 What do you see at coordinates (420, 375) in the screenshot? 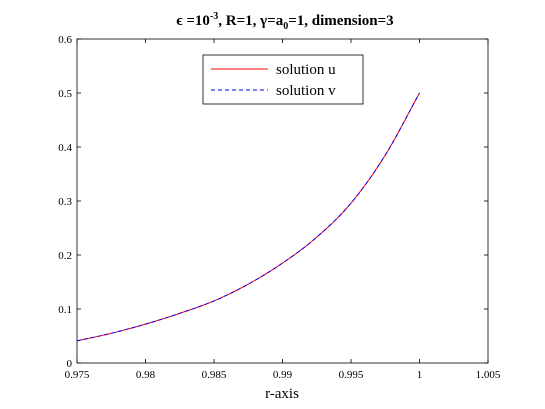
I see `x-tick-label: 1` at bounding box center [420, 375].